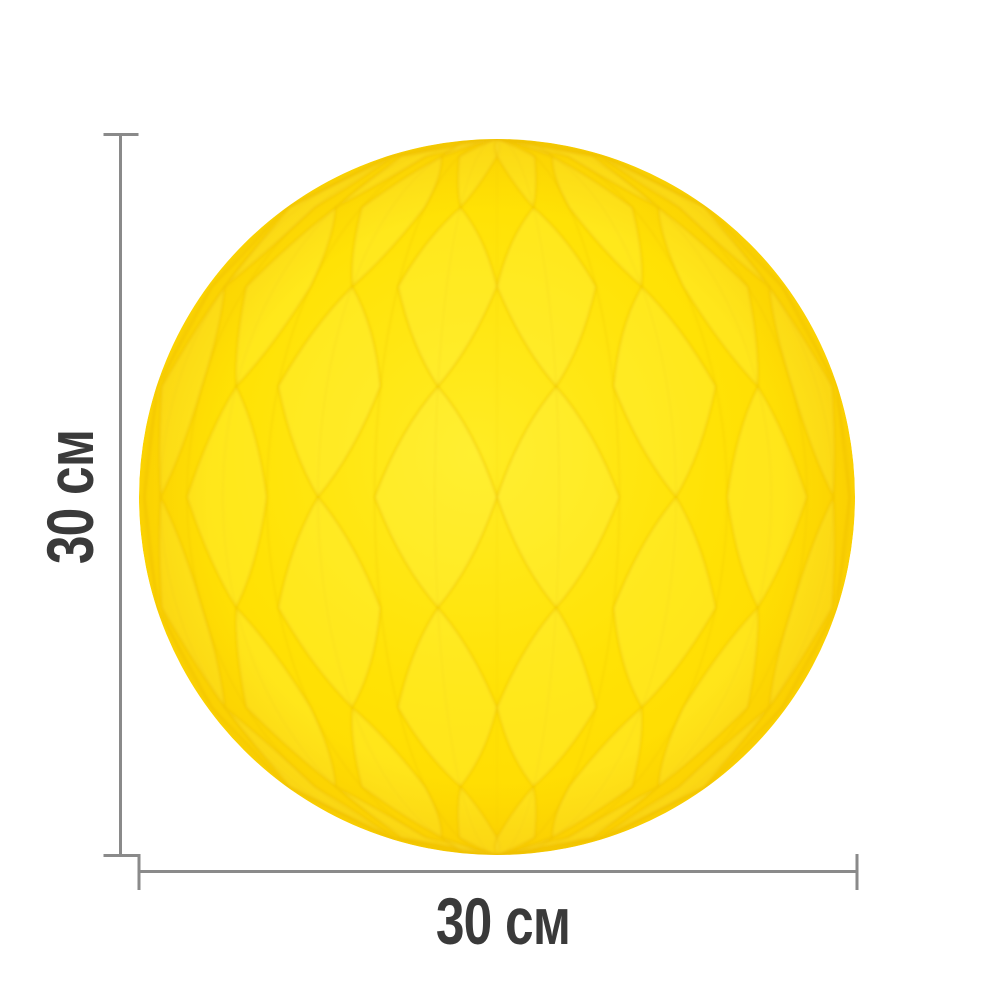 The width and height of the screenshot is (1000, 1000). I want to click on height-dimension-label: 30 см, so click(70, 497).